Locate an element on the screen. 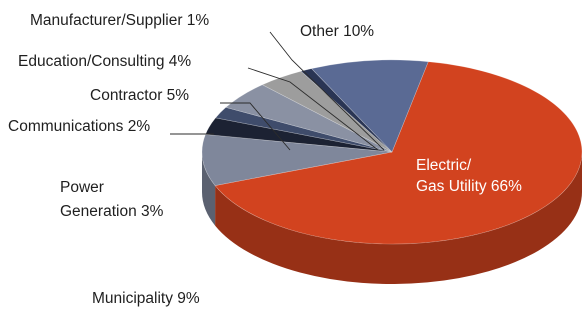  slice-label-municipality: Municipality 9% is located at coordinates (146, 298).